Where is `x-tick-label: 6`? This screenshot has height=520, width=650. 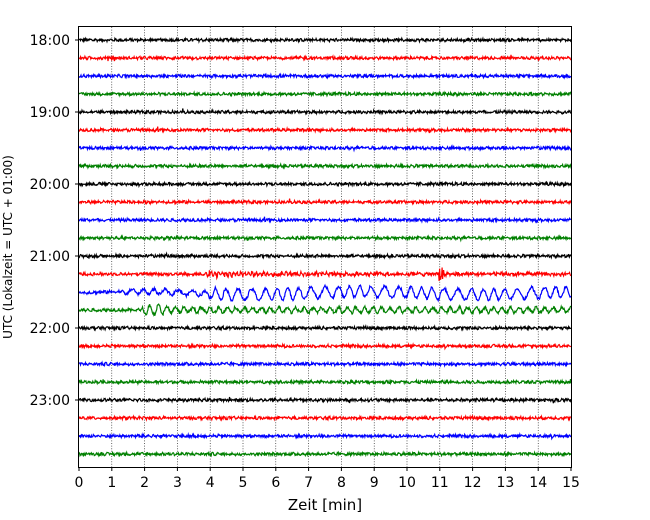 x-tick-label: 6 is located at coordinates (275, 483).